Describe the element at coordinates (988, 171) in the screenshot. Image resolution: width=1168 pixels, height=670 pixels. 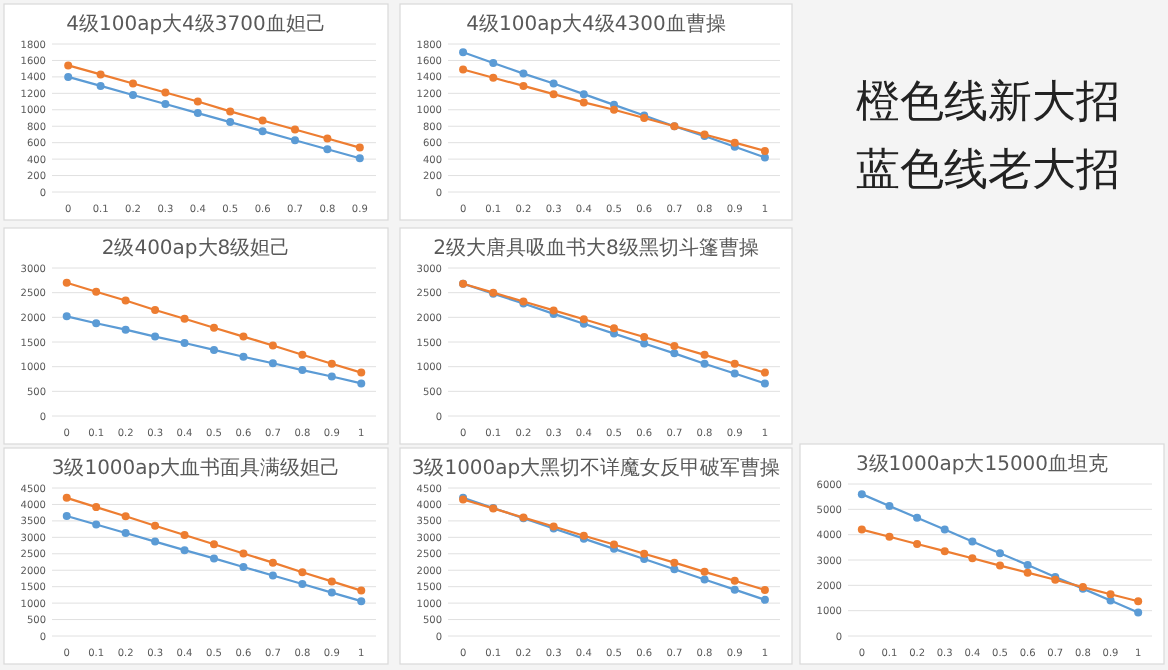
I see `text: 蓝色线老大招` at that location.